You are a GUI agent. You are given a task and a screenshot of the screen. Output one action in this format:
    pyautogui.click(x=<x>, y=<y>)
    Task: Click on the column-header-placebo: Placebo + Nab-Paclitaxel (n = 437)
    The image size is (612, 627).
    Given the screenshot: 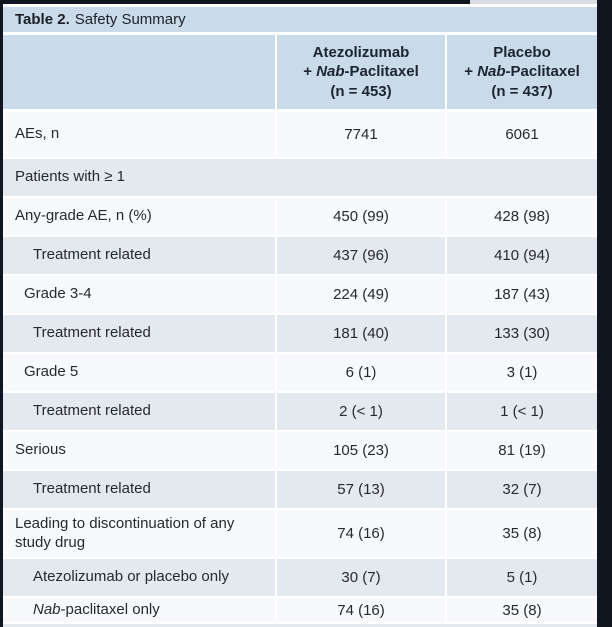 What is the action you would take?
    pyautogui.click(x=522, y=72)
    